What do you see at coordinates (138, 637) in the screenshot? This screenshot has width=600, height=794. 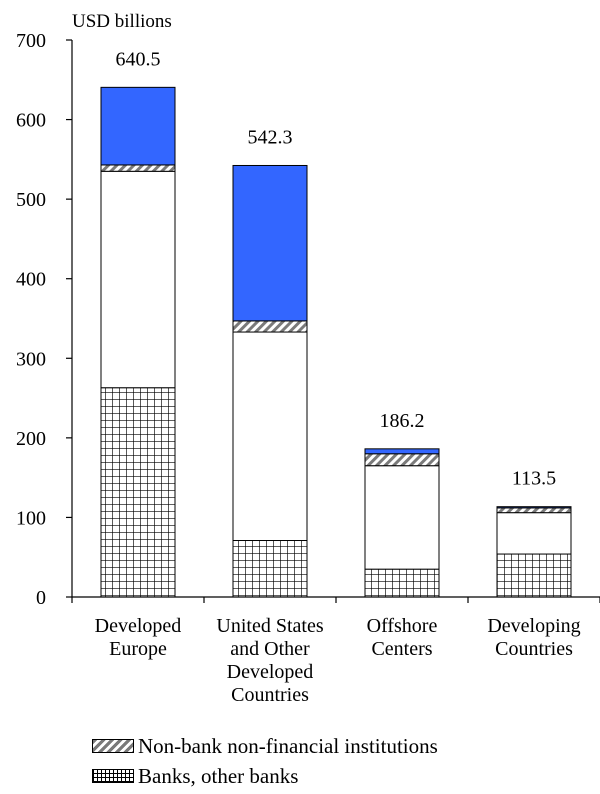 I see `x-category-label: Developed Europe` at bounding box center [138, 637].